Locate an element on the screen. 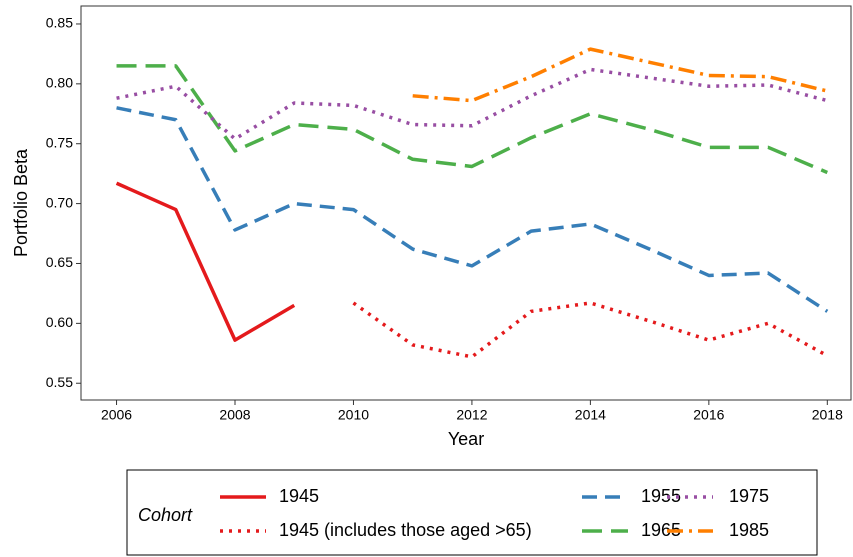 This screenshot has height=557, width=853. y-axis-label: Portfolio Beta is located at coordinates (21, 202).